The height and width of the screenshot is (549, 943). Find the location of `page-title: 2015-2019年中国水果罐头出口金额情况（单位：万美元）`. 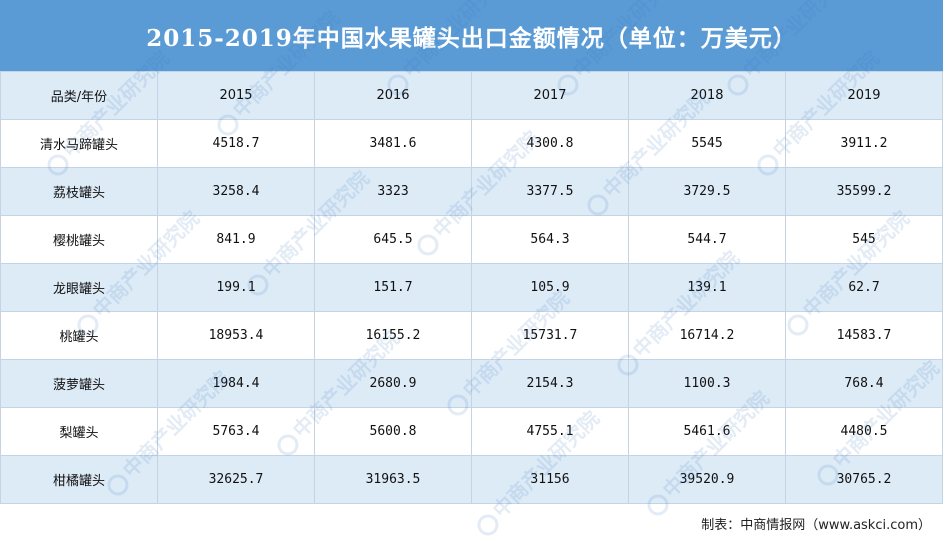

page-title: 2015-2019年中国水果罐头出口金额情况（单位：万美元） is located at coordinates (471, 35).